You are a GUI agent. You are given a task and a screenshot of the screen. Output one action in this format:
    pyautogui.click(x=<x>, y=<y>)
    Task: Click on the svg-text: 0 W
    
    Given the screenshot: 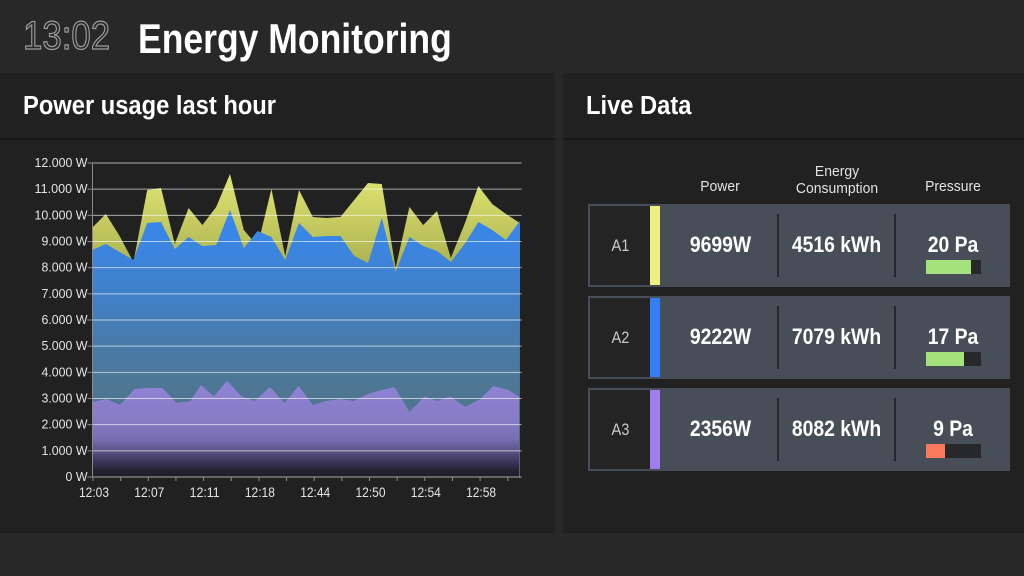 What is the action you would take?
    pyautogui.click(x=77, y=476)
    